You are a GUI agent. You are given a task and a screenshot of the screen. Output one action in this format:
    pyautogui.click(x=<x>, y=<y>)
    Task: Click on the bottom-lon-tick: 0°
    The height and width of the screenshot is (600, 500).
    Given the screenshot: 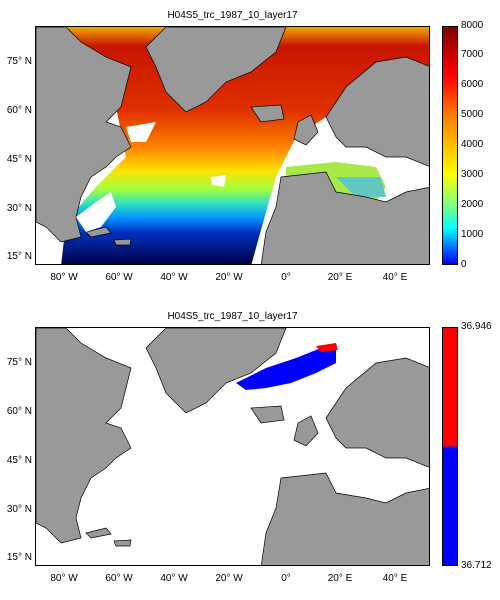 What is the action you would take?
    pyautogui.click(x=286, y=578)
    